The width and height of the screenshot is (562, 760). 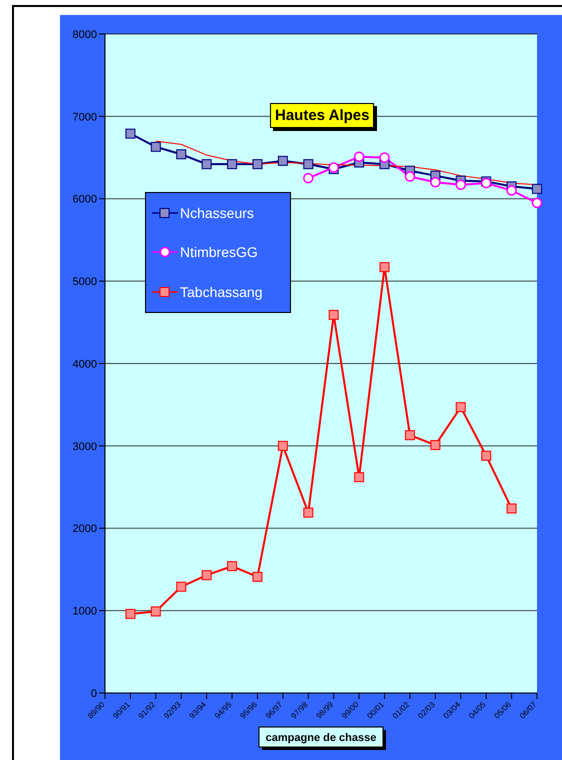 What do you see at coordinates (84, 612) in the screenshot?
I see `y-tick-label: 1000` at bounding box center [84, 612].